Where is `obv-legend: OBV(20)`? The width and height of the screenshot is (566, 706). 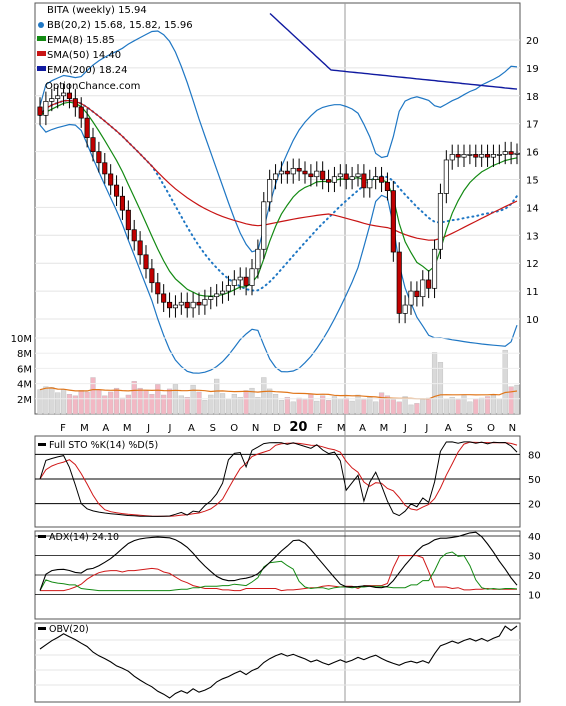
obv-legend: OBV(20) is located at coordinates (63, 629).